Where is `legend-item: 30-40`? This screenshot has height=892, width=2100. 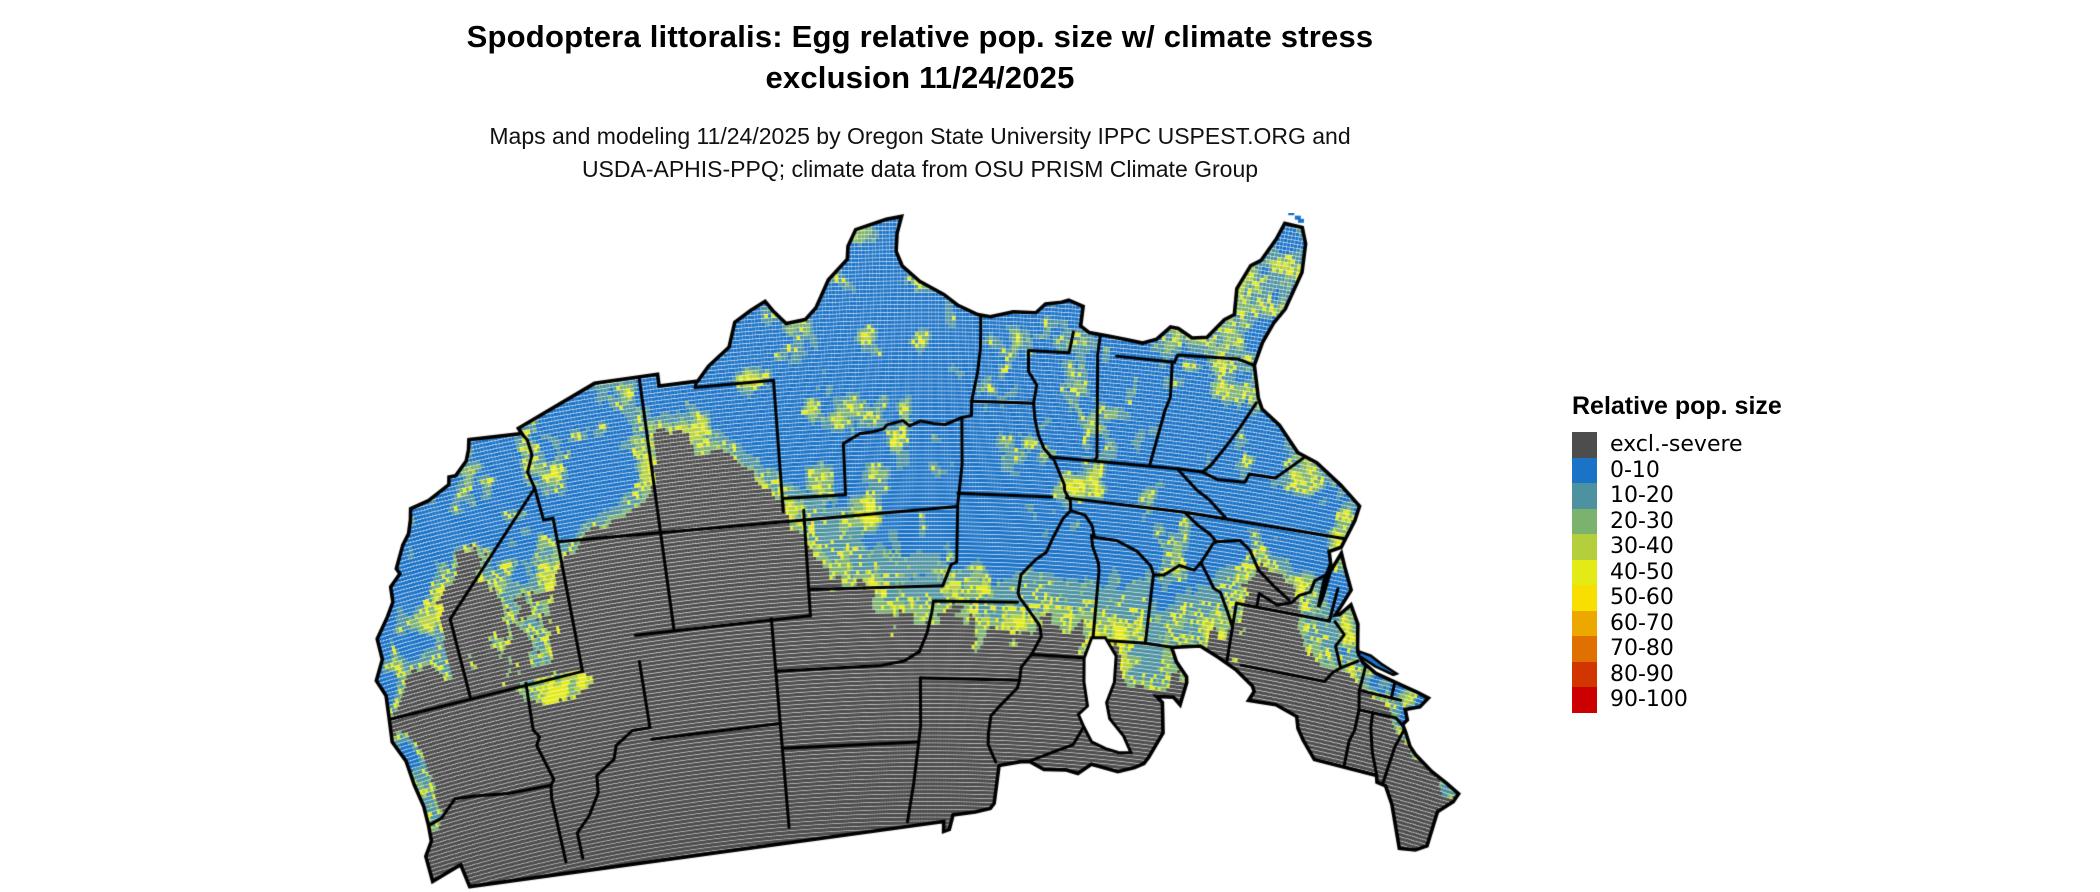 legend-item: 30-40 is located at coordinates (1677, 547).